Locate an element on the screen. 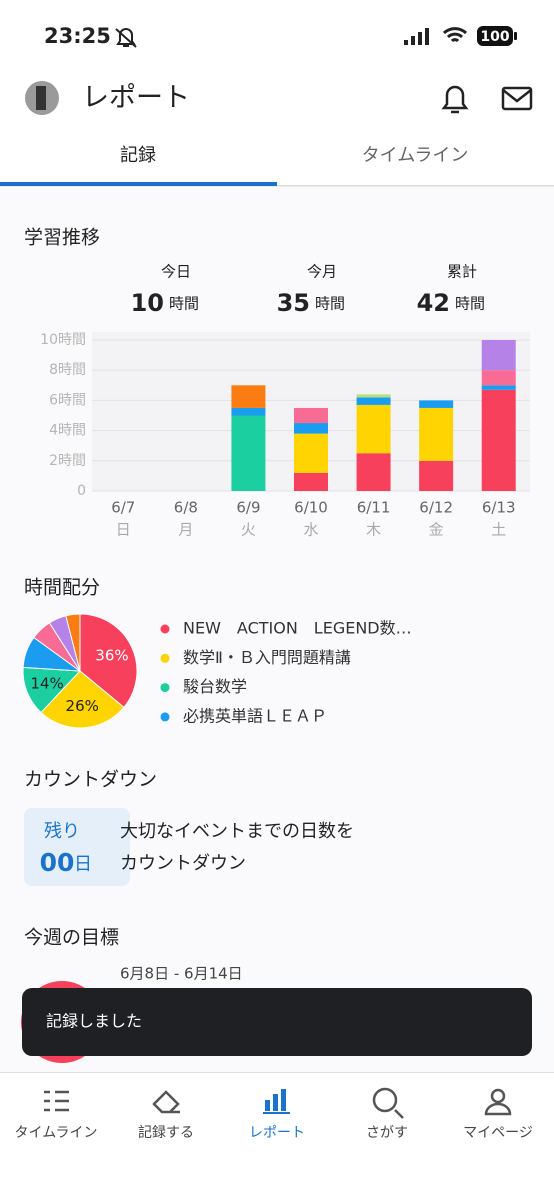  tab: 記録 is located at coordinates (138, 155).